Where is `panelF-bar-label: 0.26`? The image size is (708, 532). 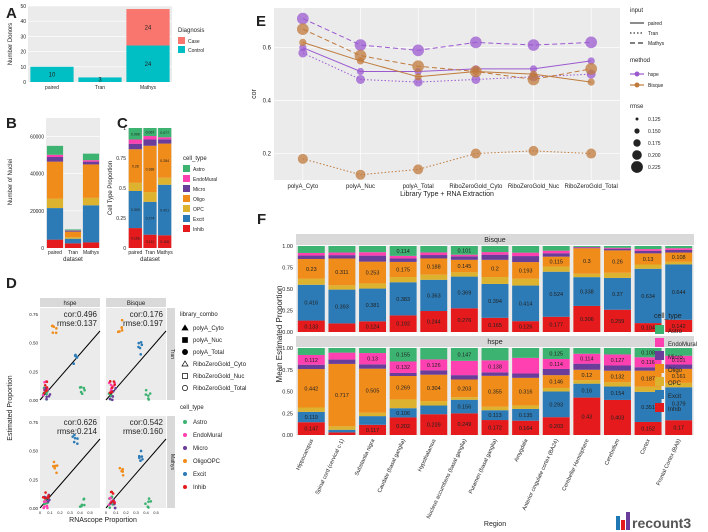
panelF-bar-label: 0.26 is located at coordinates (617, 263).